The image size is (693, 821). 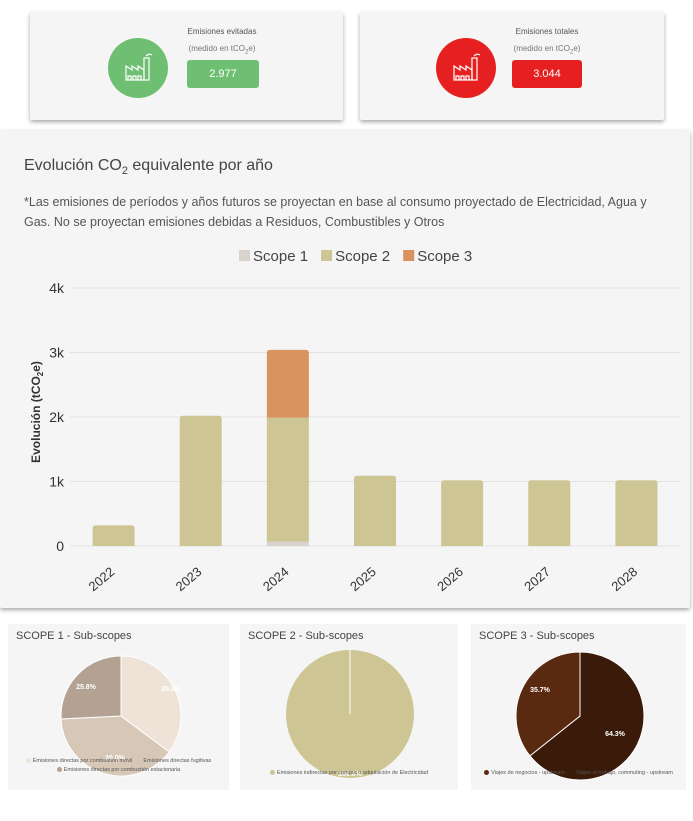 I want to click on kpi-title: Emisiones evitadas, so click(x=222, y=31).